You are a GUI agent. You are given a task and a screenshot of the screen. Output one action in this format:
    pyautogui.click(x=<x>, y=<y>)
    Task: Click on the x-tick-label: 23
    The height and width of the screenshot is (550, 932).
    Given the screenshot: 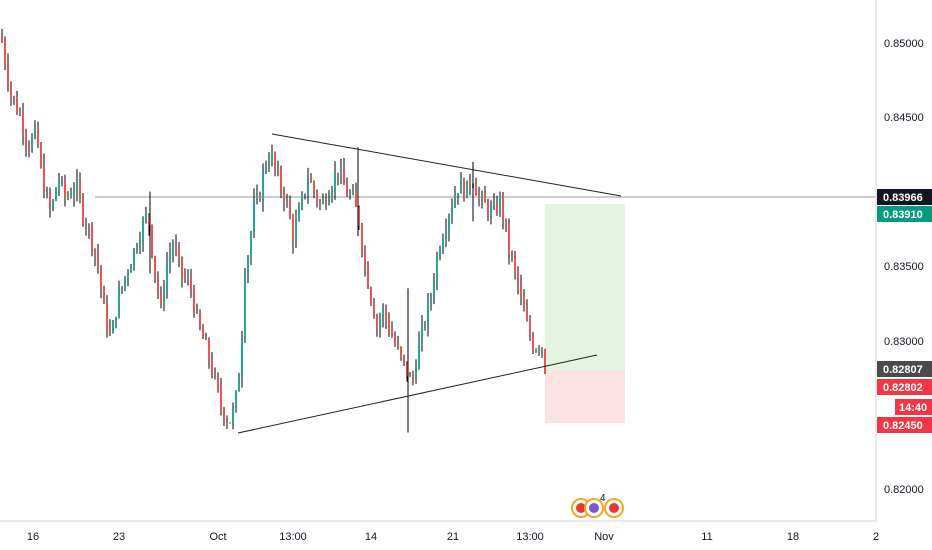 What is the action you would take?
    pyautogui.click(x=119, y=537)
    